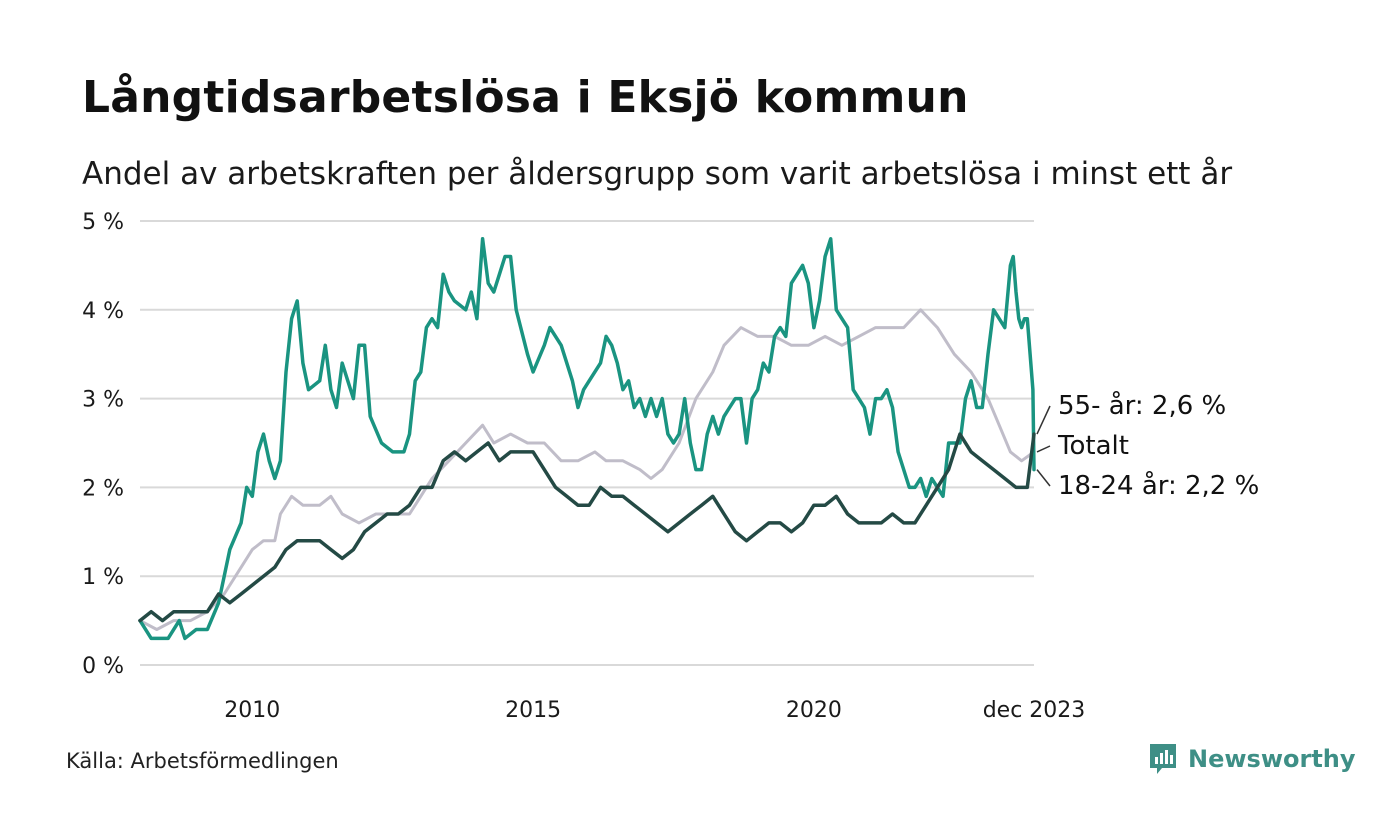 This screenshot has height=840, width=1400. Describe the element at coordinates (103, 444) in the screenshot. I see `y-axis: 0 % 1 % 2 % 3 % 4 % 5 %` at that location.